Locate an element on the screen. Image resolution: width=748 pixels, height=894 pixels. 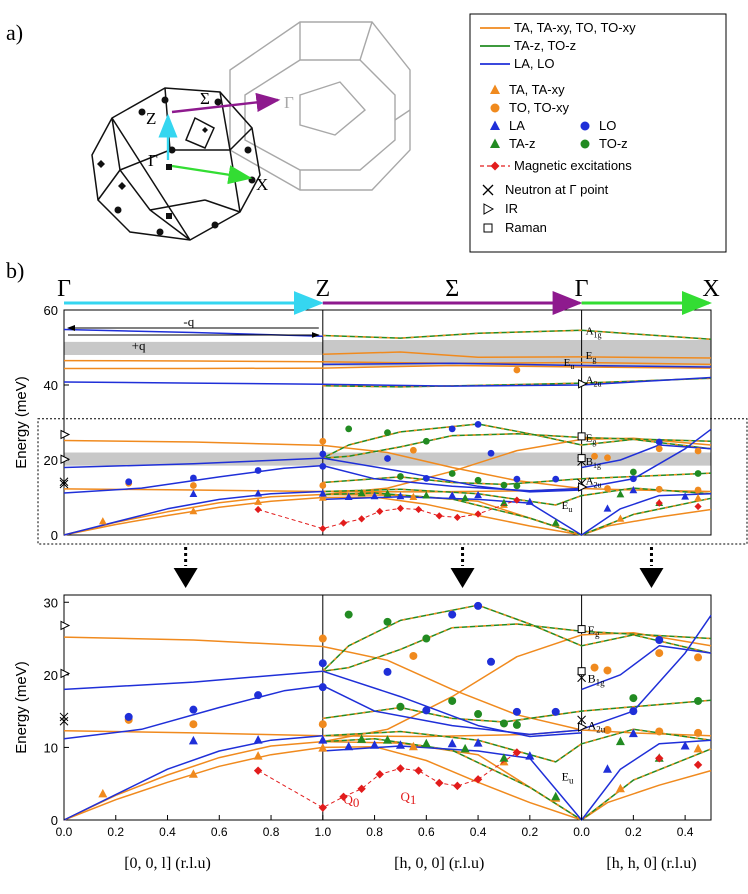
brillouin-zone-diagram: Z Γ X Σ Γ is located at coordinates (251, 131).